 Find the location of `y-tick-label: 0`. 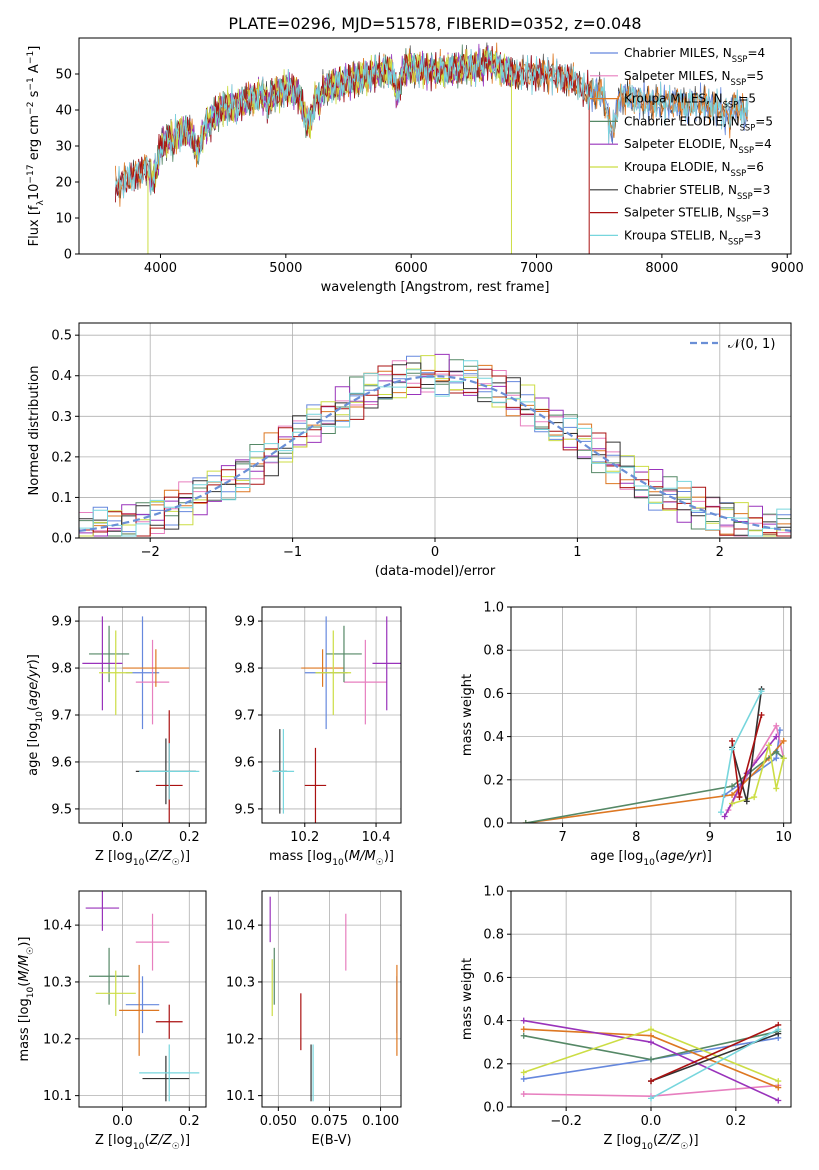

y-tick-label: 0 is located at coordinates (68, 255).